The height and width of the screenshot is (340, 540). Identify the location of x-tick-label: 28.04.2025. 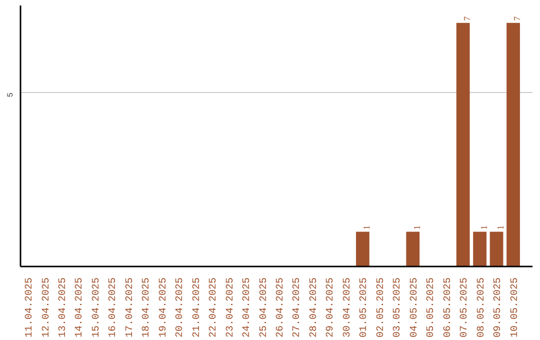
(314, 307).